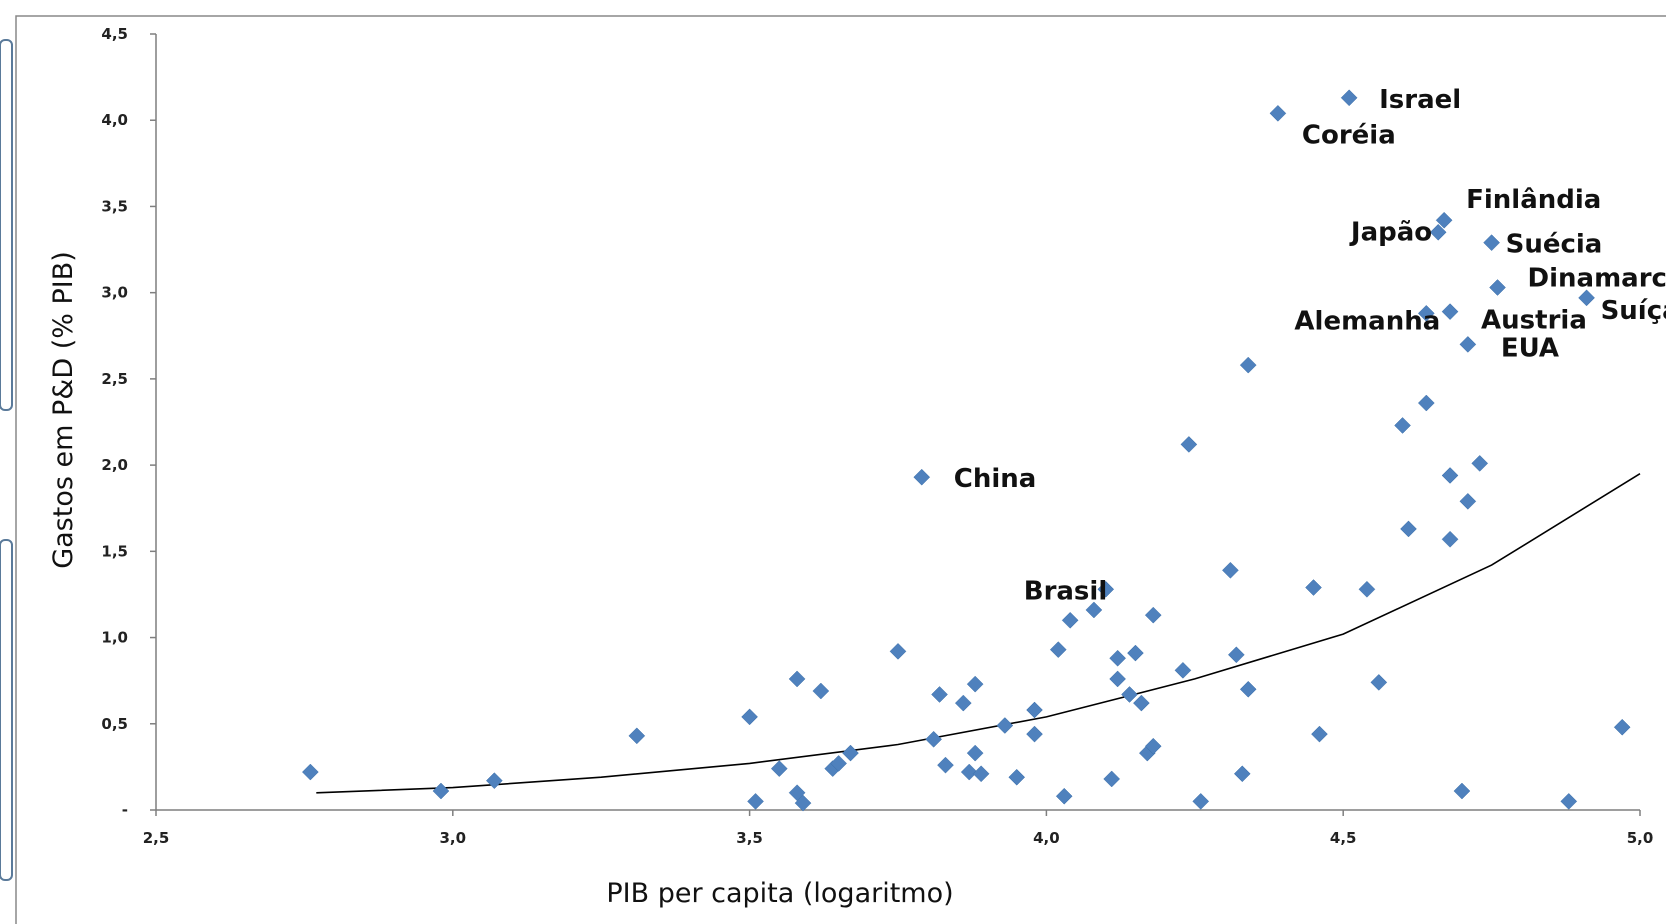  Describe the element at coordinates (125, 810) in the screenshot. I see `y-tick-label: -` at that location.